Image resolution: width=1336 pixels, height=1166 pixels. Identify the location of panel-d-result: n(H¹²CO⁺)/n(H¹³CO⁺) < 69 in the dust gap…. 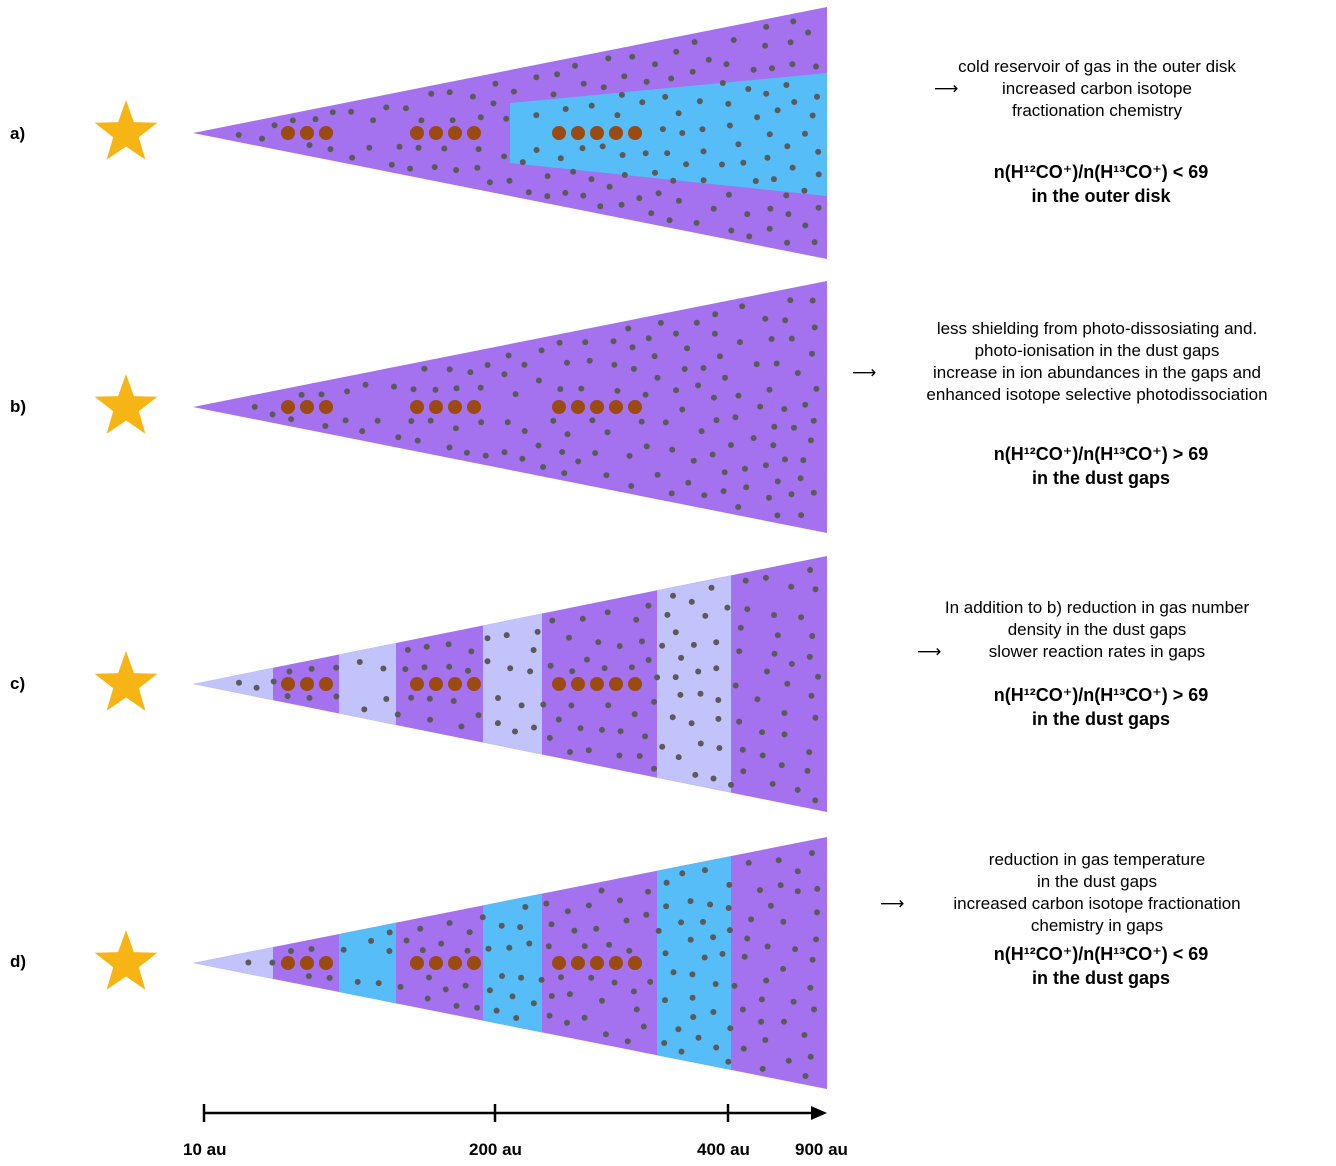
(1101, 966).